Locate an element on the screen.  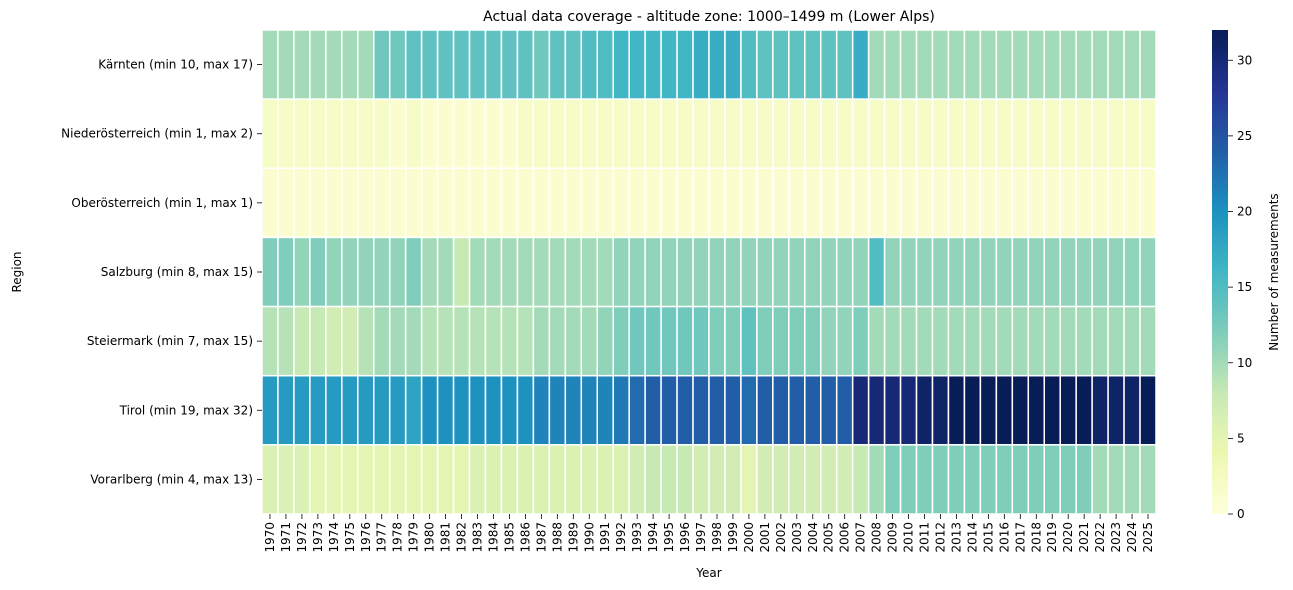
x-tick-label: 2012 is located at coordinates (940, 537).